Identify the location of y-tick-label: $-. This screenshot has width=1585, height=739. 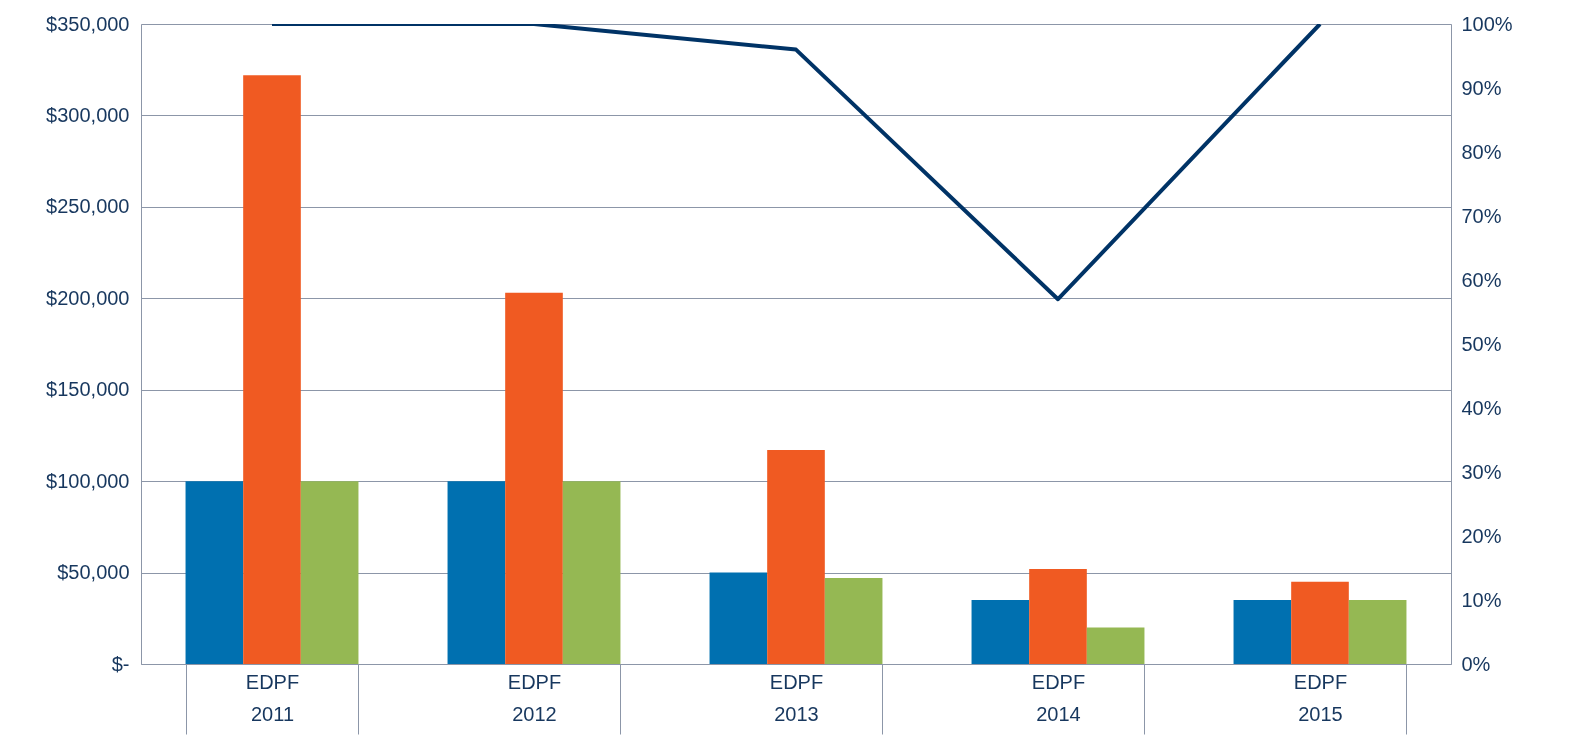
(120, 663).